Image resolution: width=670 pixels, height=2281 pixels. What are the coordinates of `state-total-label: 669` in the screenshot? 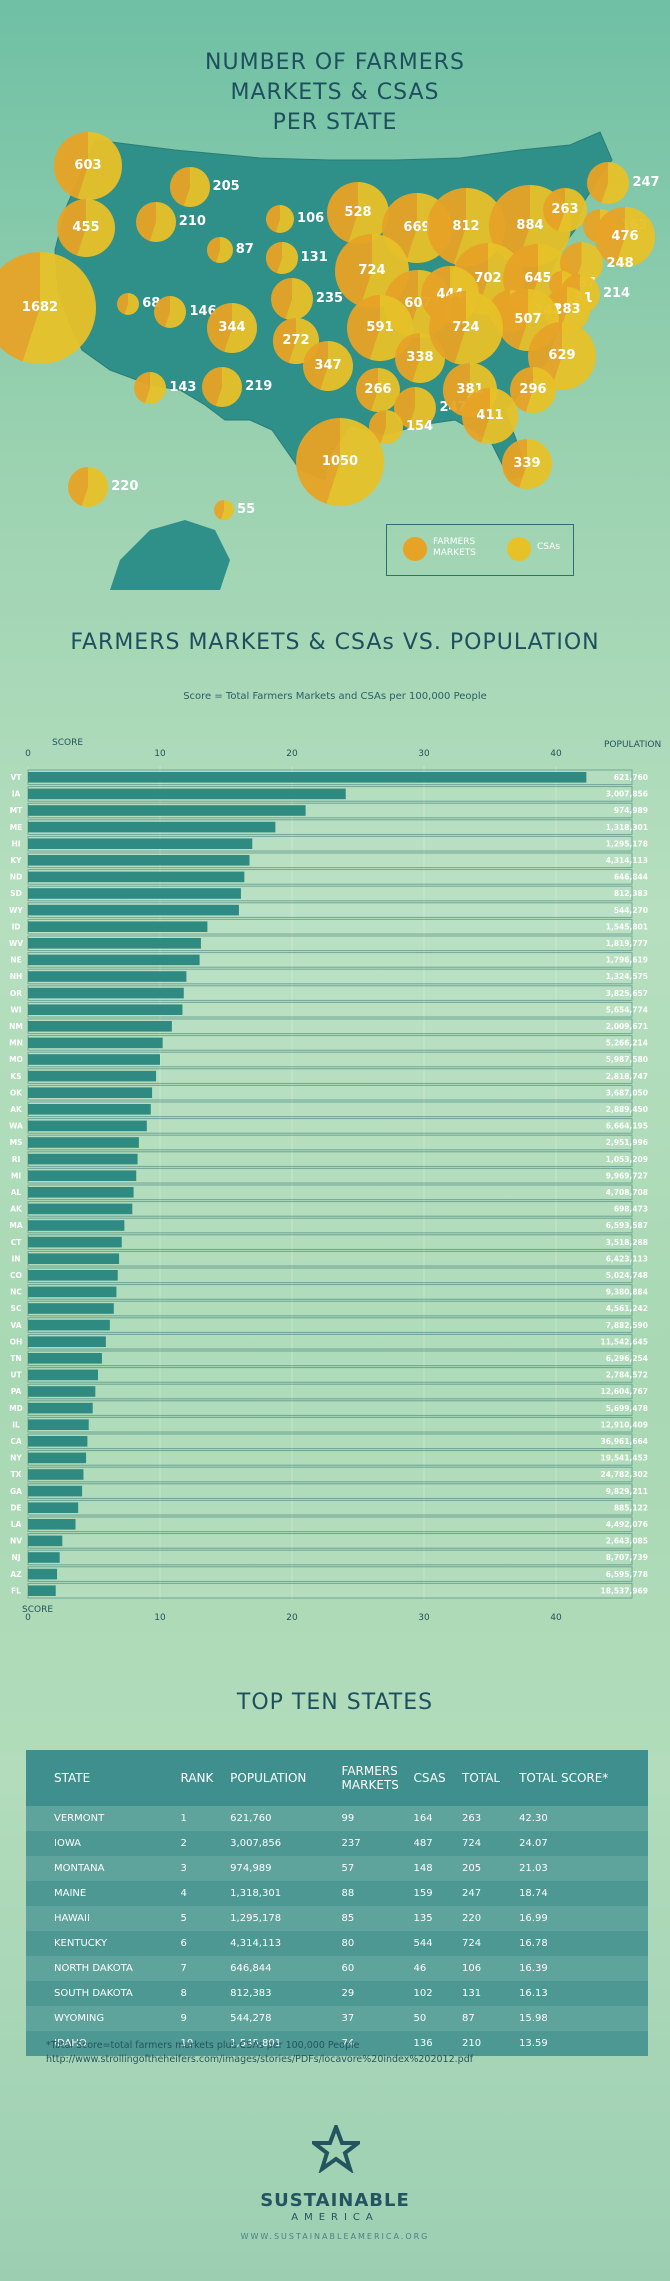 It's located at (417, 227).